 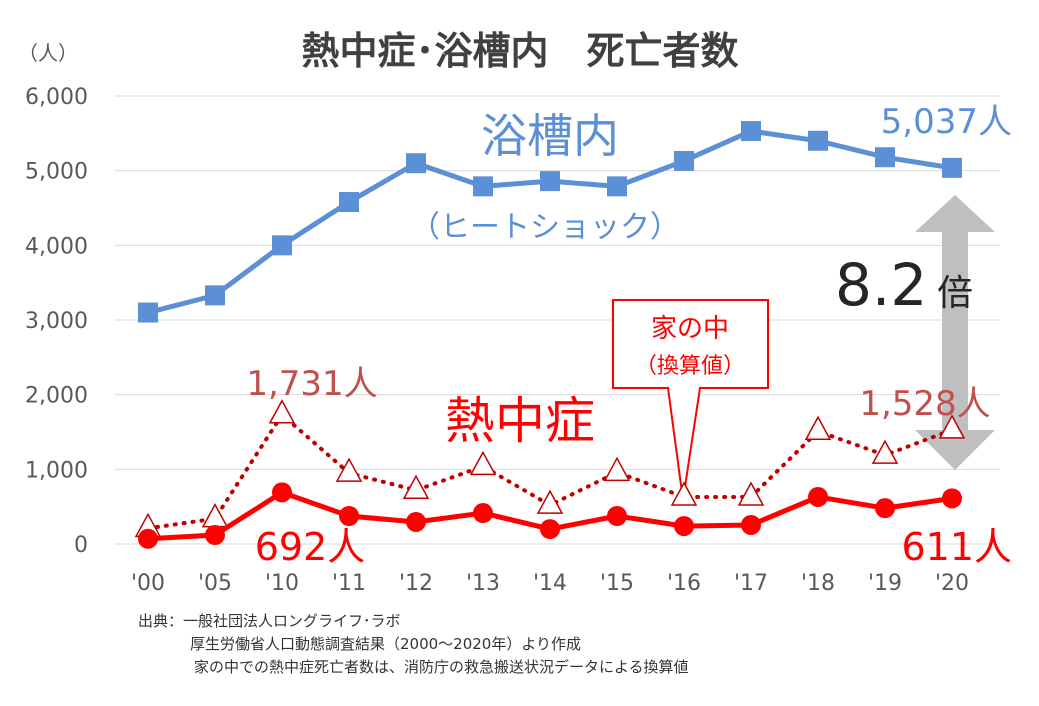 I want to click on y-tick-label: 0, so click(x=81, y=545).